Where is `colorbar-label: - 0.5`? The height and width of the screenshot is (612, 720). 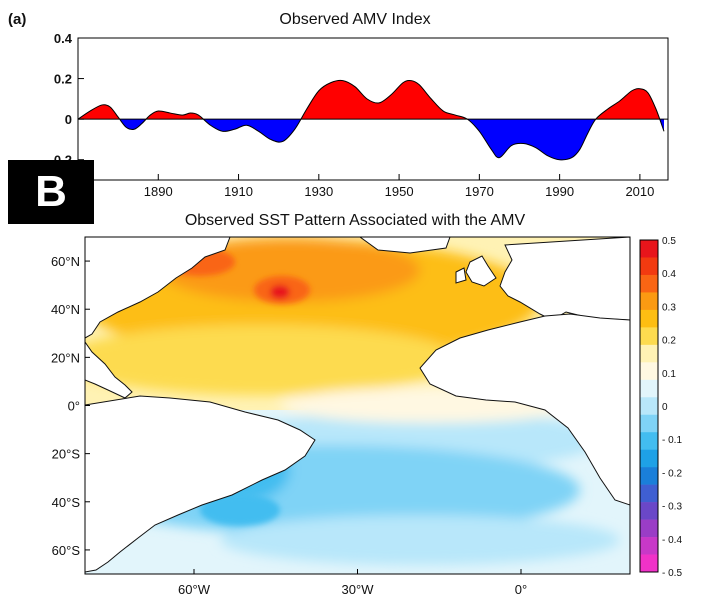
colorbar-label: - 0.5 is located at coordinates (672, 573).